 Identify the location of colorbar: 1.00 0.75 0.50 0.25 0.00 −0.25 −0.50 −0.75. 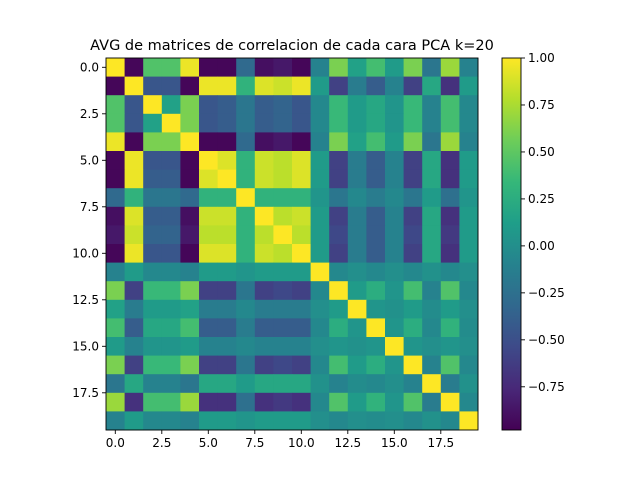
(533, 241).